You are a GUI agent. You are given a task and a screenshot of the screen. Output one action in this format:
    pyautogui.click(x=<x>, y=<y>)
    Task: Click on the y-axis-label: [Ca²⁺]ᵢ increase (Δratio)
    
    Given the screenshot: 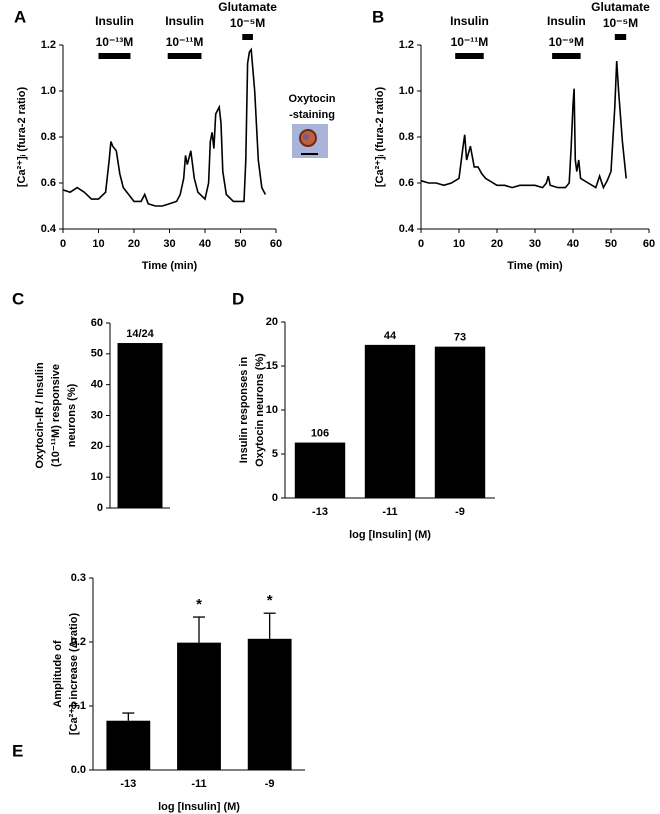 What is the action you would take?
    pyautogui.click(x=74, y=674)
    